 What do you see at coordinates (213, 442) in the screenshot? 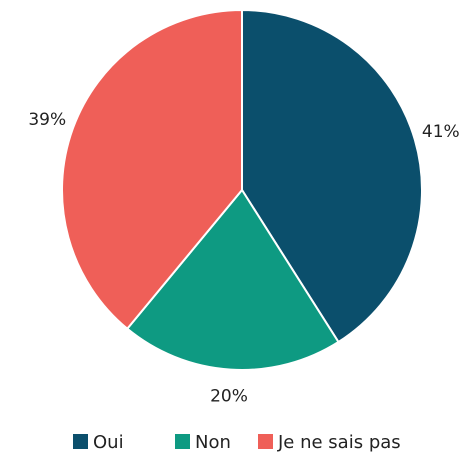
I see `legend-label: Non` at bounding box center [213, 442].